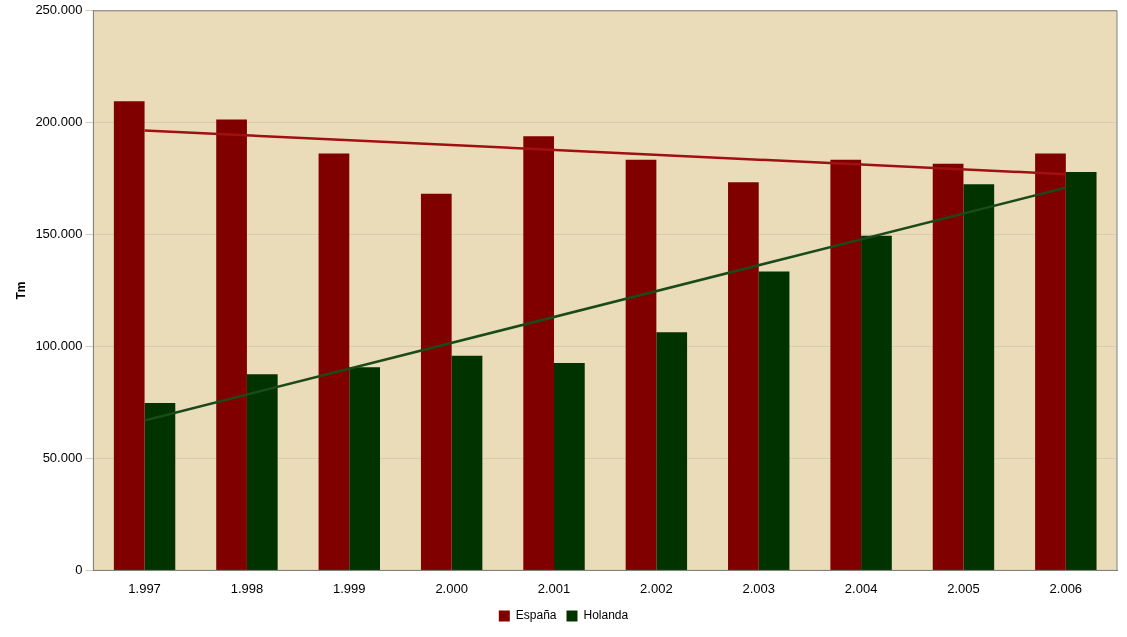 The image size is (1127, 637). What do you see at coordinates (349, 588) in the screenshot?
I see `x-tick-label: 1.999` at bounding box center [349, 588].